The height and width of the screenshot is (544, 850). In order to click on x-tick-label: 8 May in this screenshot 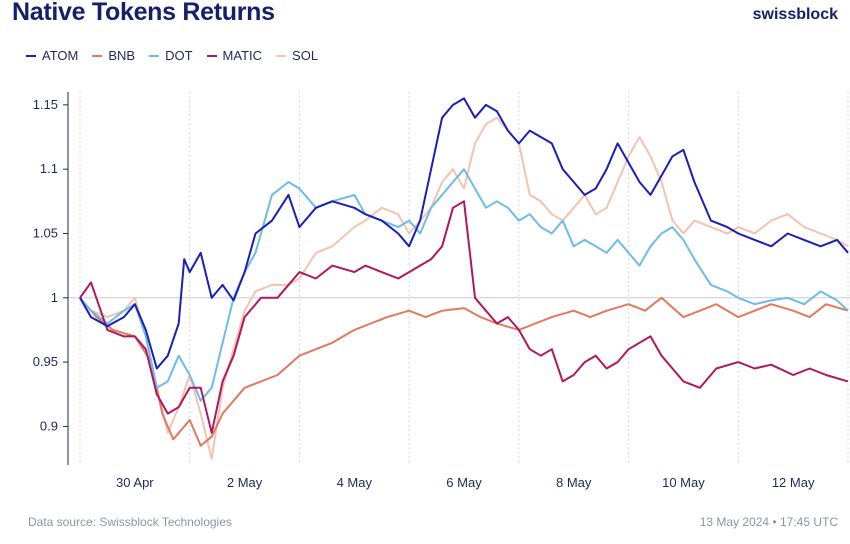, I will do `click(574, 482)`.